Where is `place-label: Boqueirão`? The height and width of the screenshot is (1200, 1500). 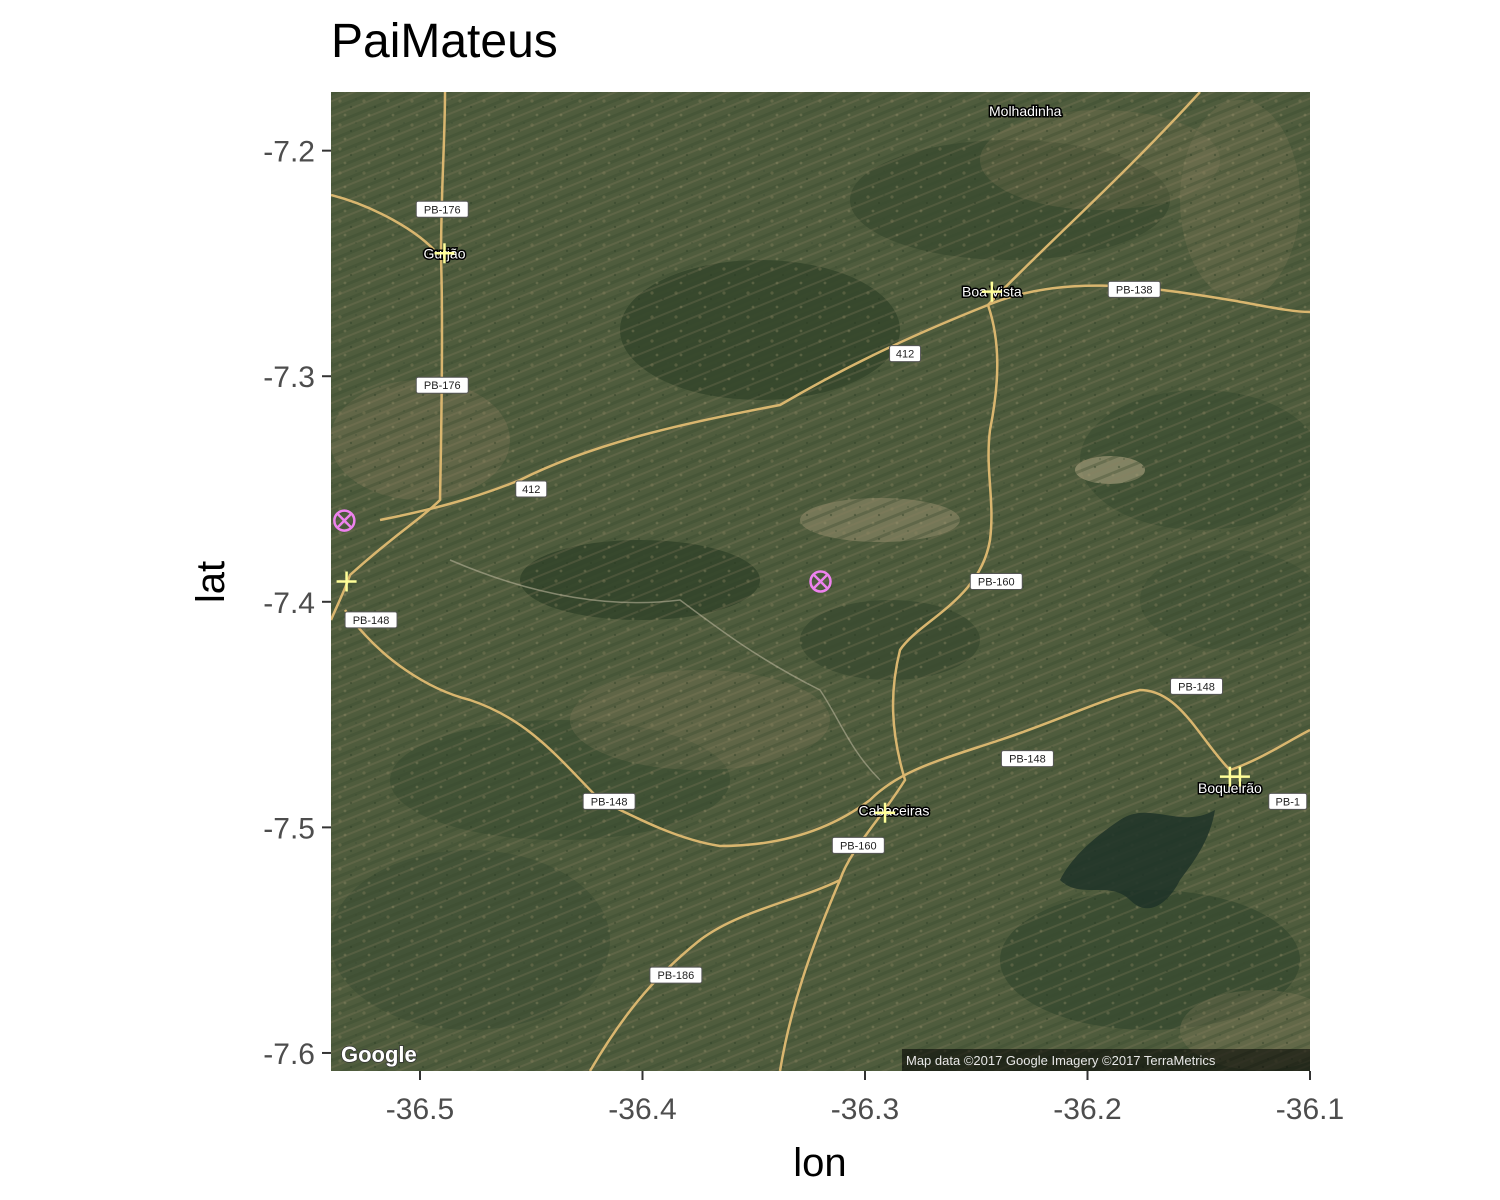 place-label: Boqueirão is located at coordinates (1230, 788).